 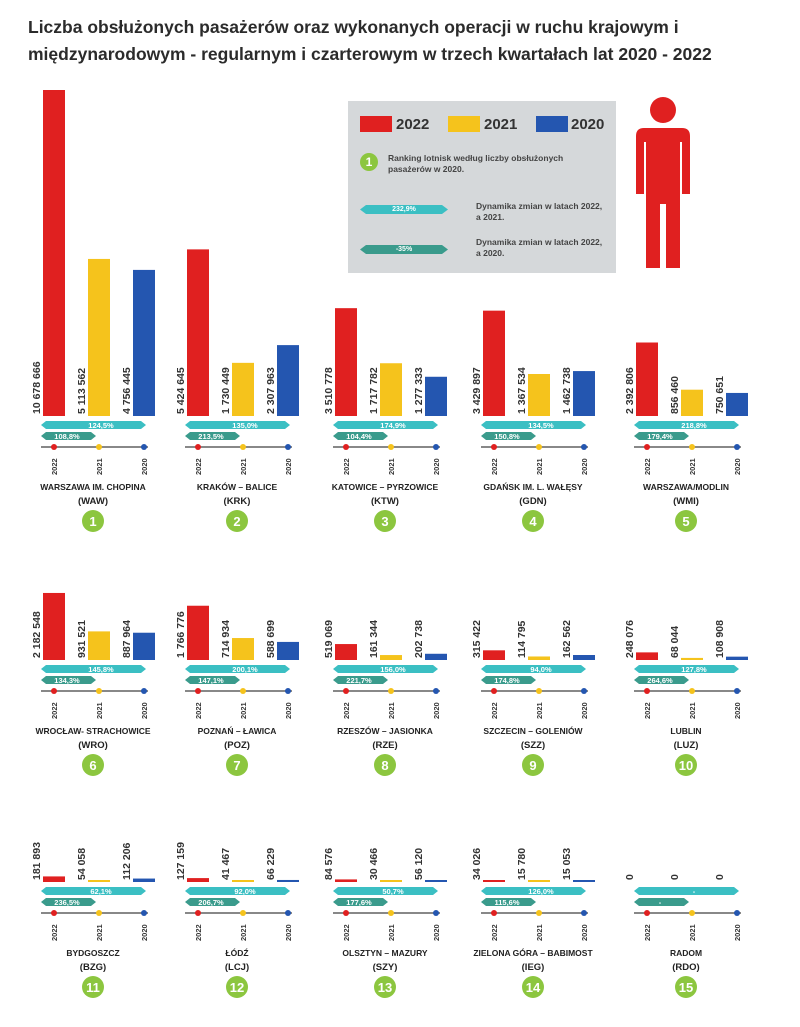 I want to click on person-icon, so click(x=663, y=182).